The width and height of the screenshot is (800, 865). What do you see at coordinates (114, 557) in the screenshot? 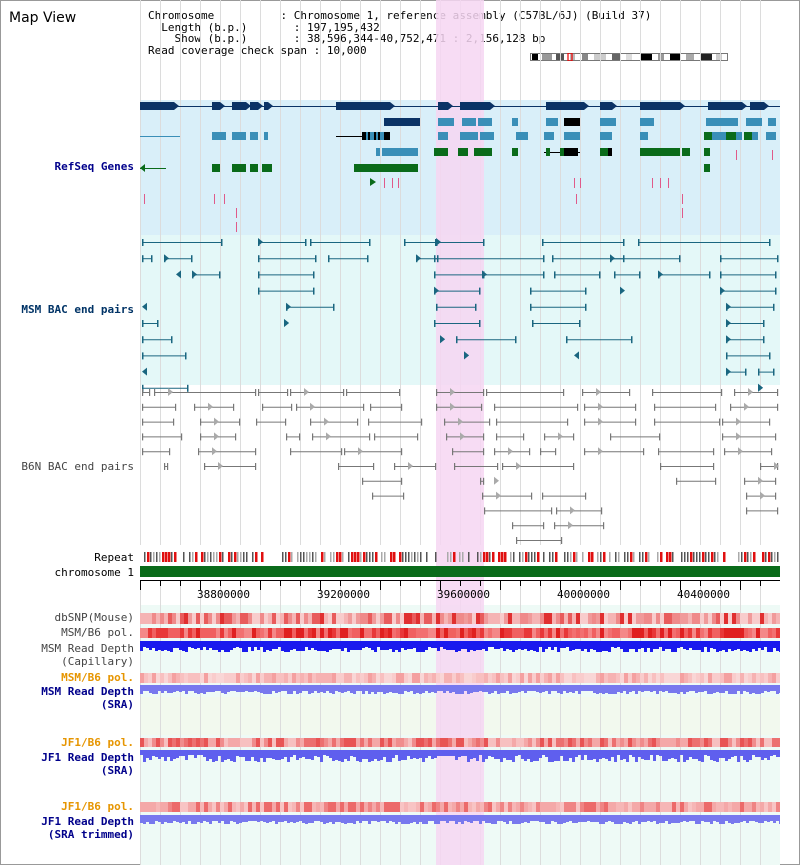
I see `track-label-repeat: Repeat` at bounding box center [114, 557].